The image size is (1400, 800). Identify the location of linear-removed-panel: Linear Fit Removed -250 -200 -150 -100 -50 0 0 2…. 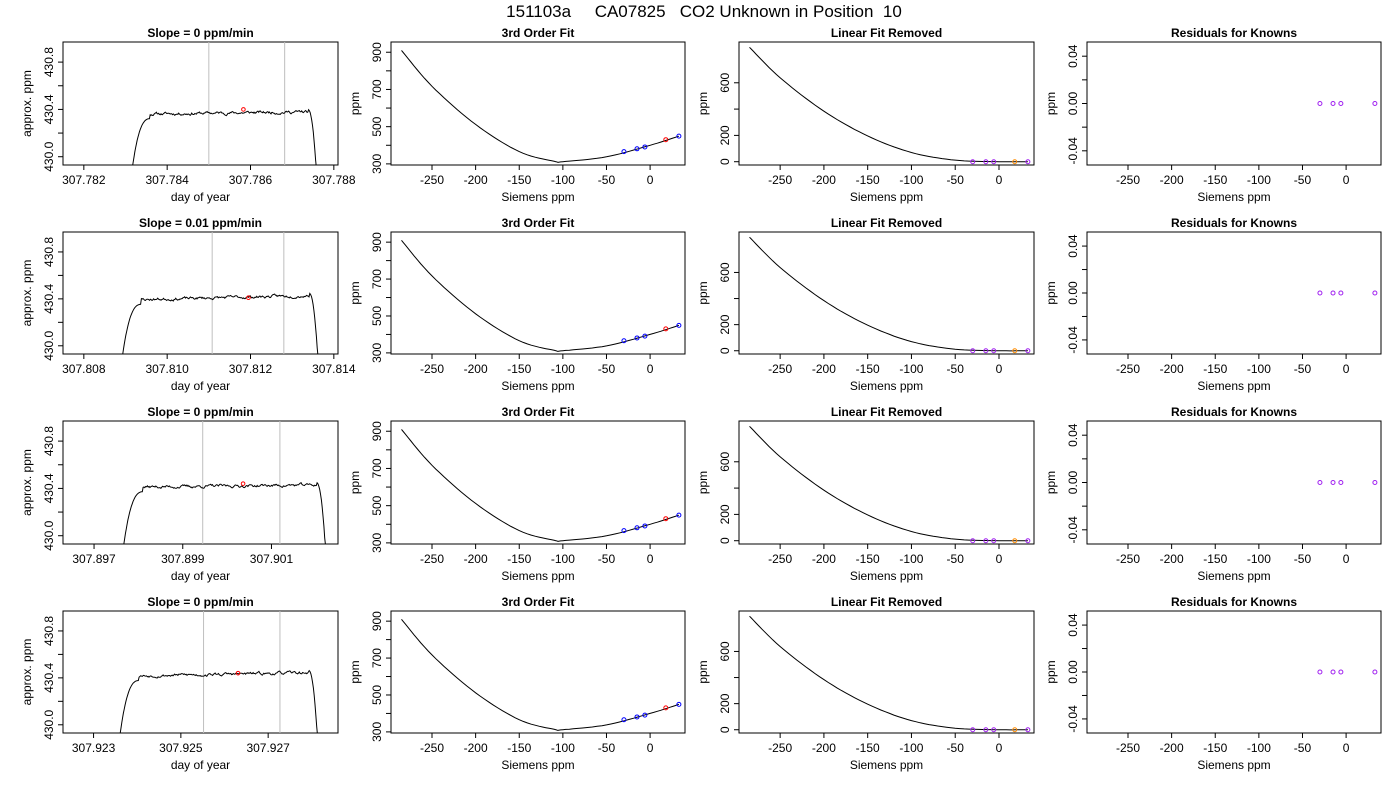
(865, 494).